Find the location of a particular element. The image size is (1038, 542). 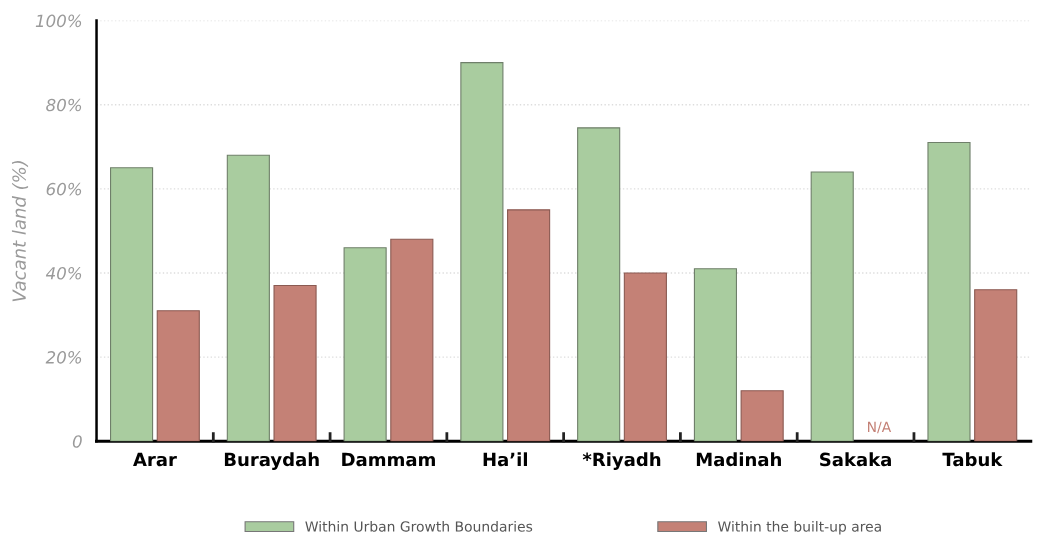

y-axis-title: Vacant land (%) is located at coordinates (20, 231).